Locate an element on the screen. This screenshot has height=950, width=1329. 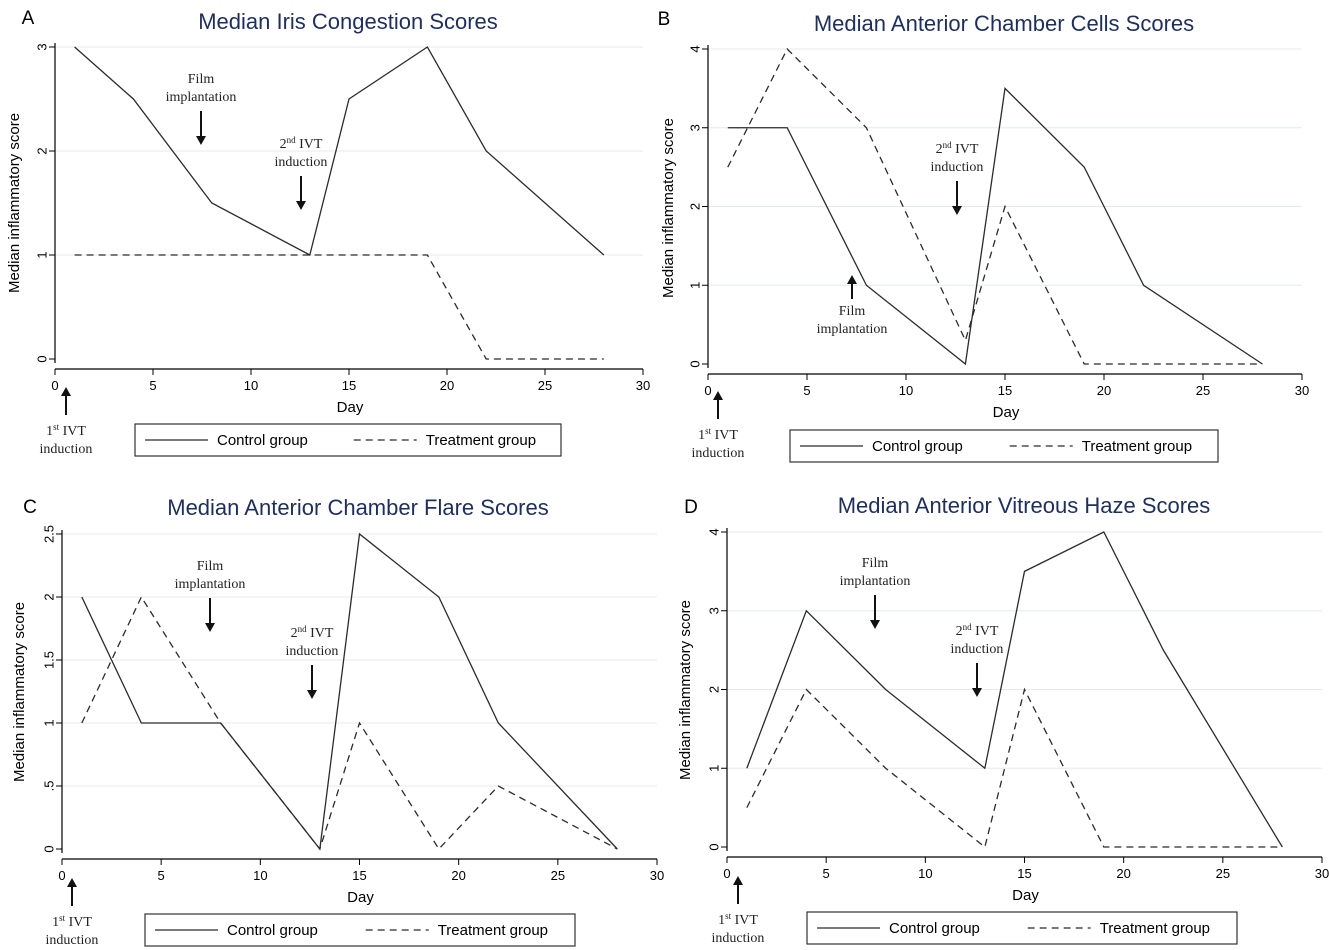
annotation-text: implantation is located at coordinates (201, 97).